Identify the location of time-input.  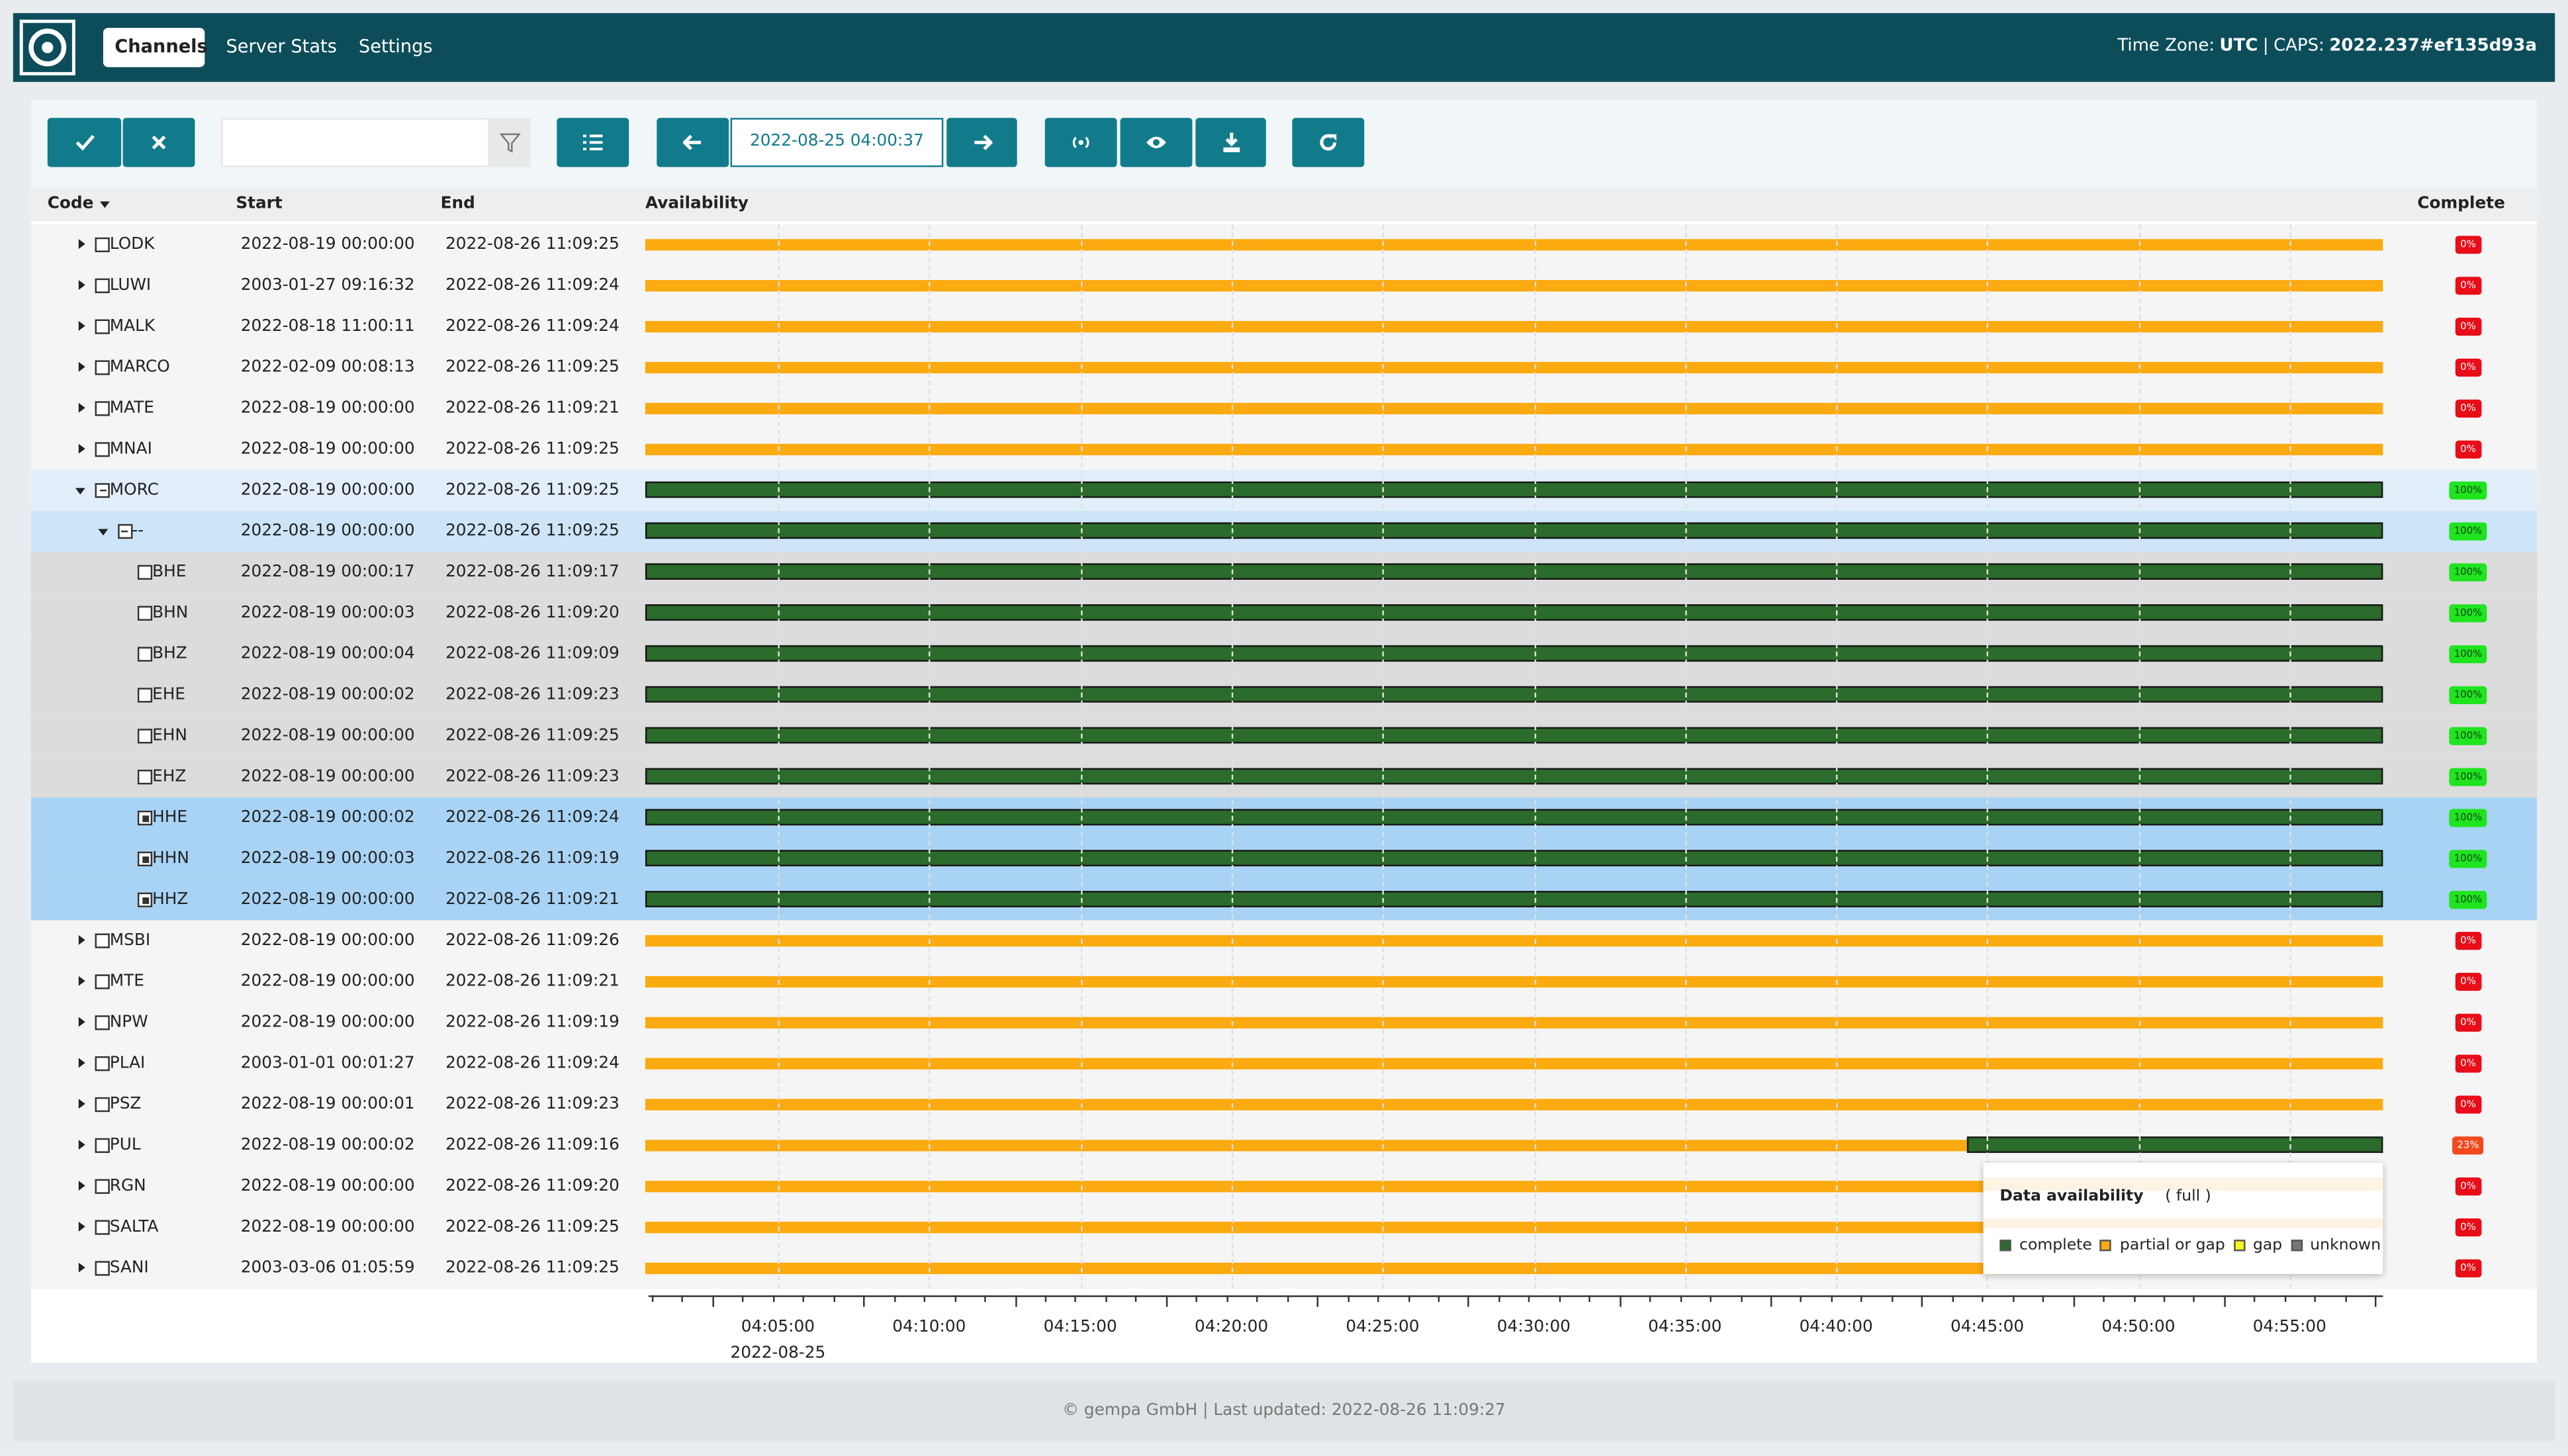
(837, 142).